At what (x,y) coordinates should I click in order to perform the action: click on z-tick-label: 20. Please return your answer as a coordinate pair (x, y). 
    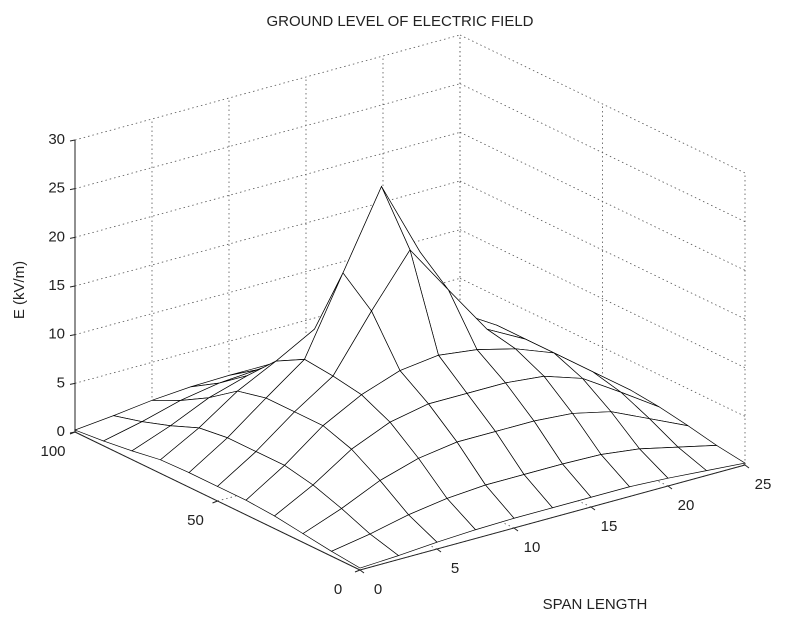
    Looking at the image, I should click on (56, 236).